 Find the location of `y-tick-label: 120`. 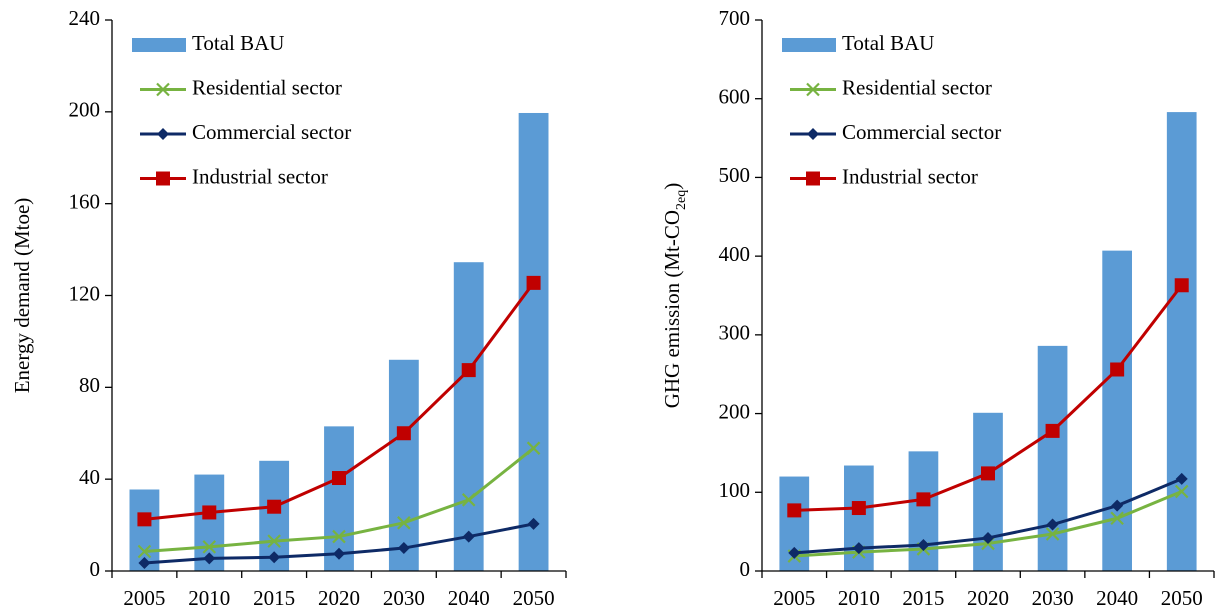

y-tick-label: 120 is located at coordinates (85, 293).